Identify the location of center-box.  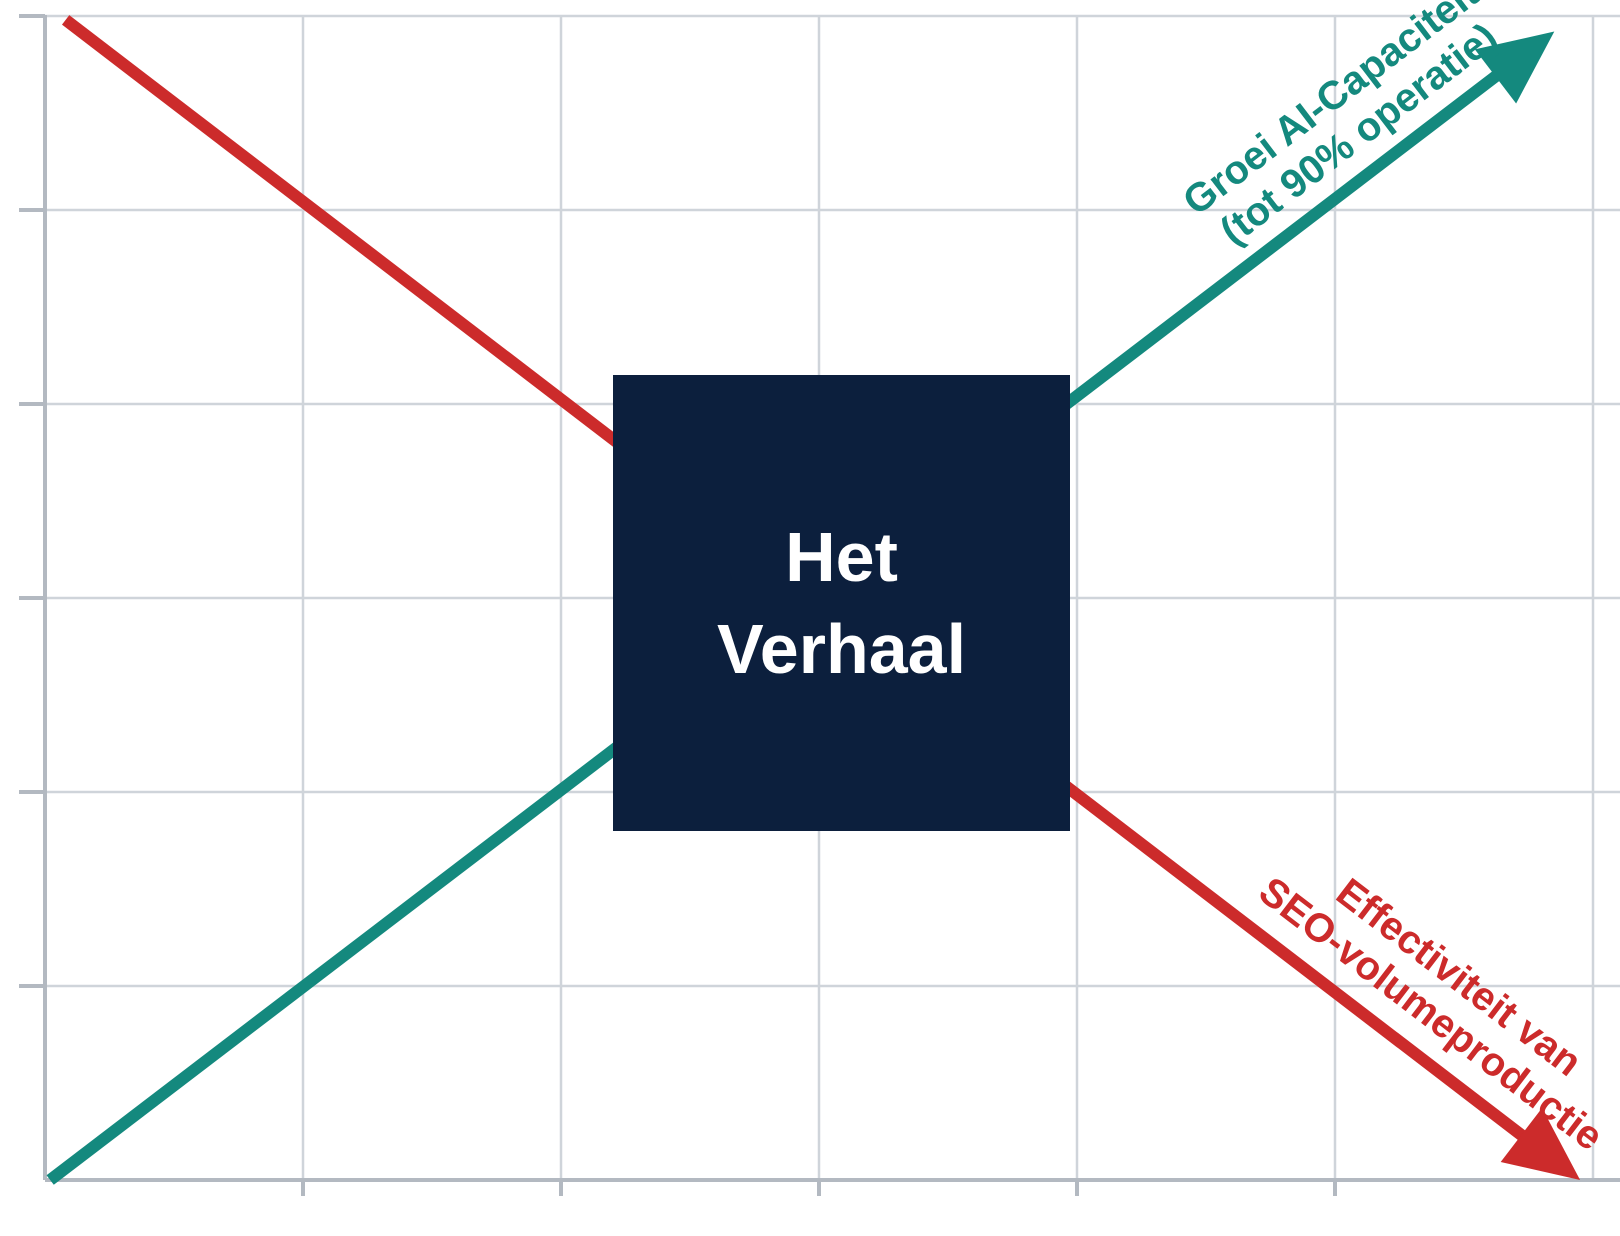
(841, 603).